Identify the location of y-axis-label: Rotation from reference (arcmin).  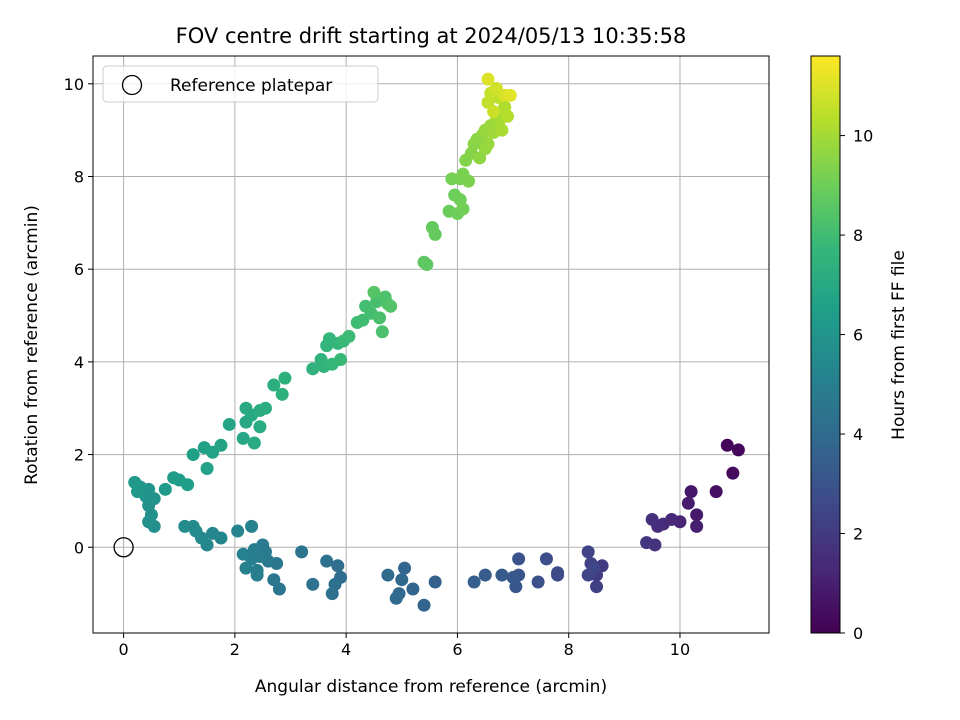
(32, 345).